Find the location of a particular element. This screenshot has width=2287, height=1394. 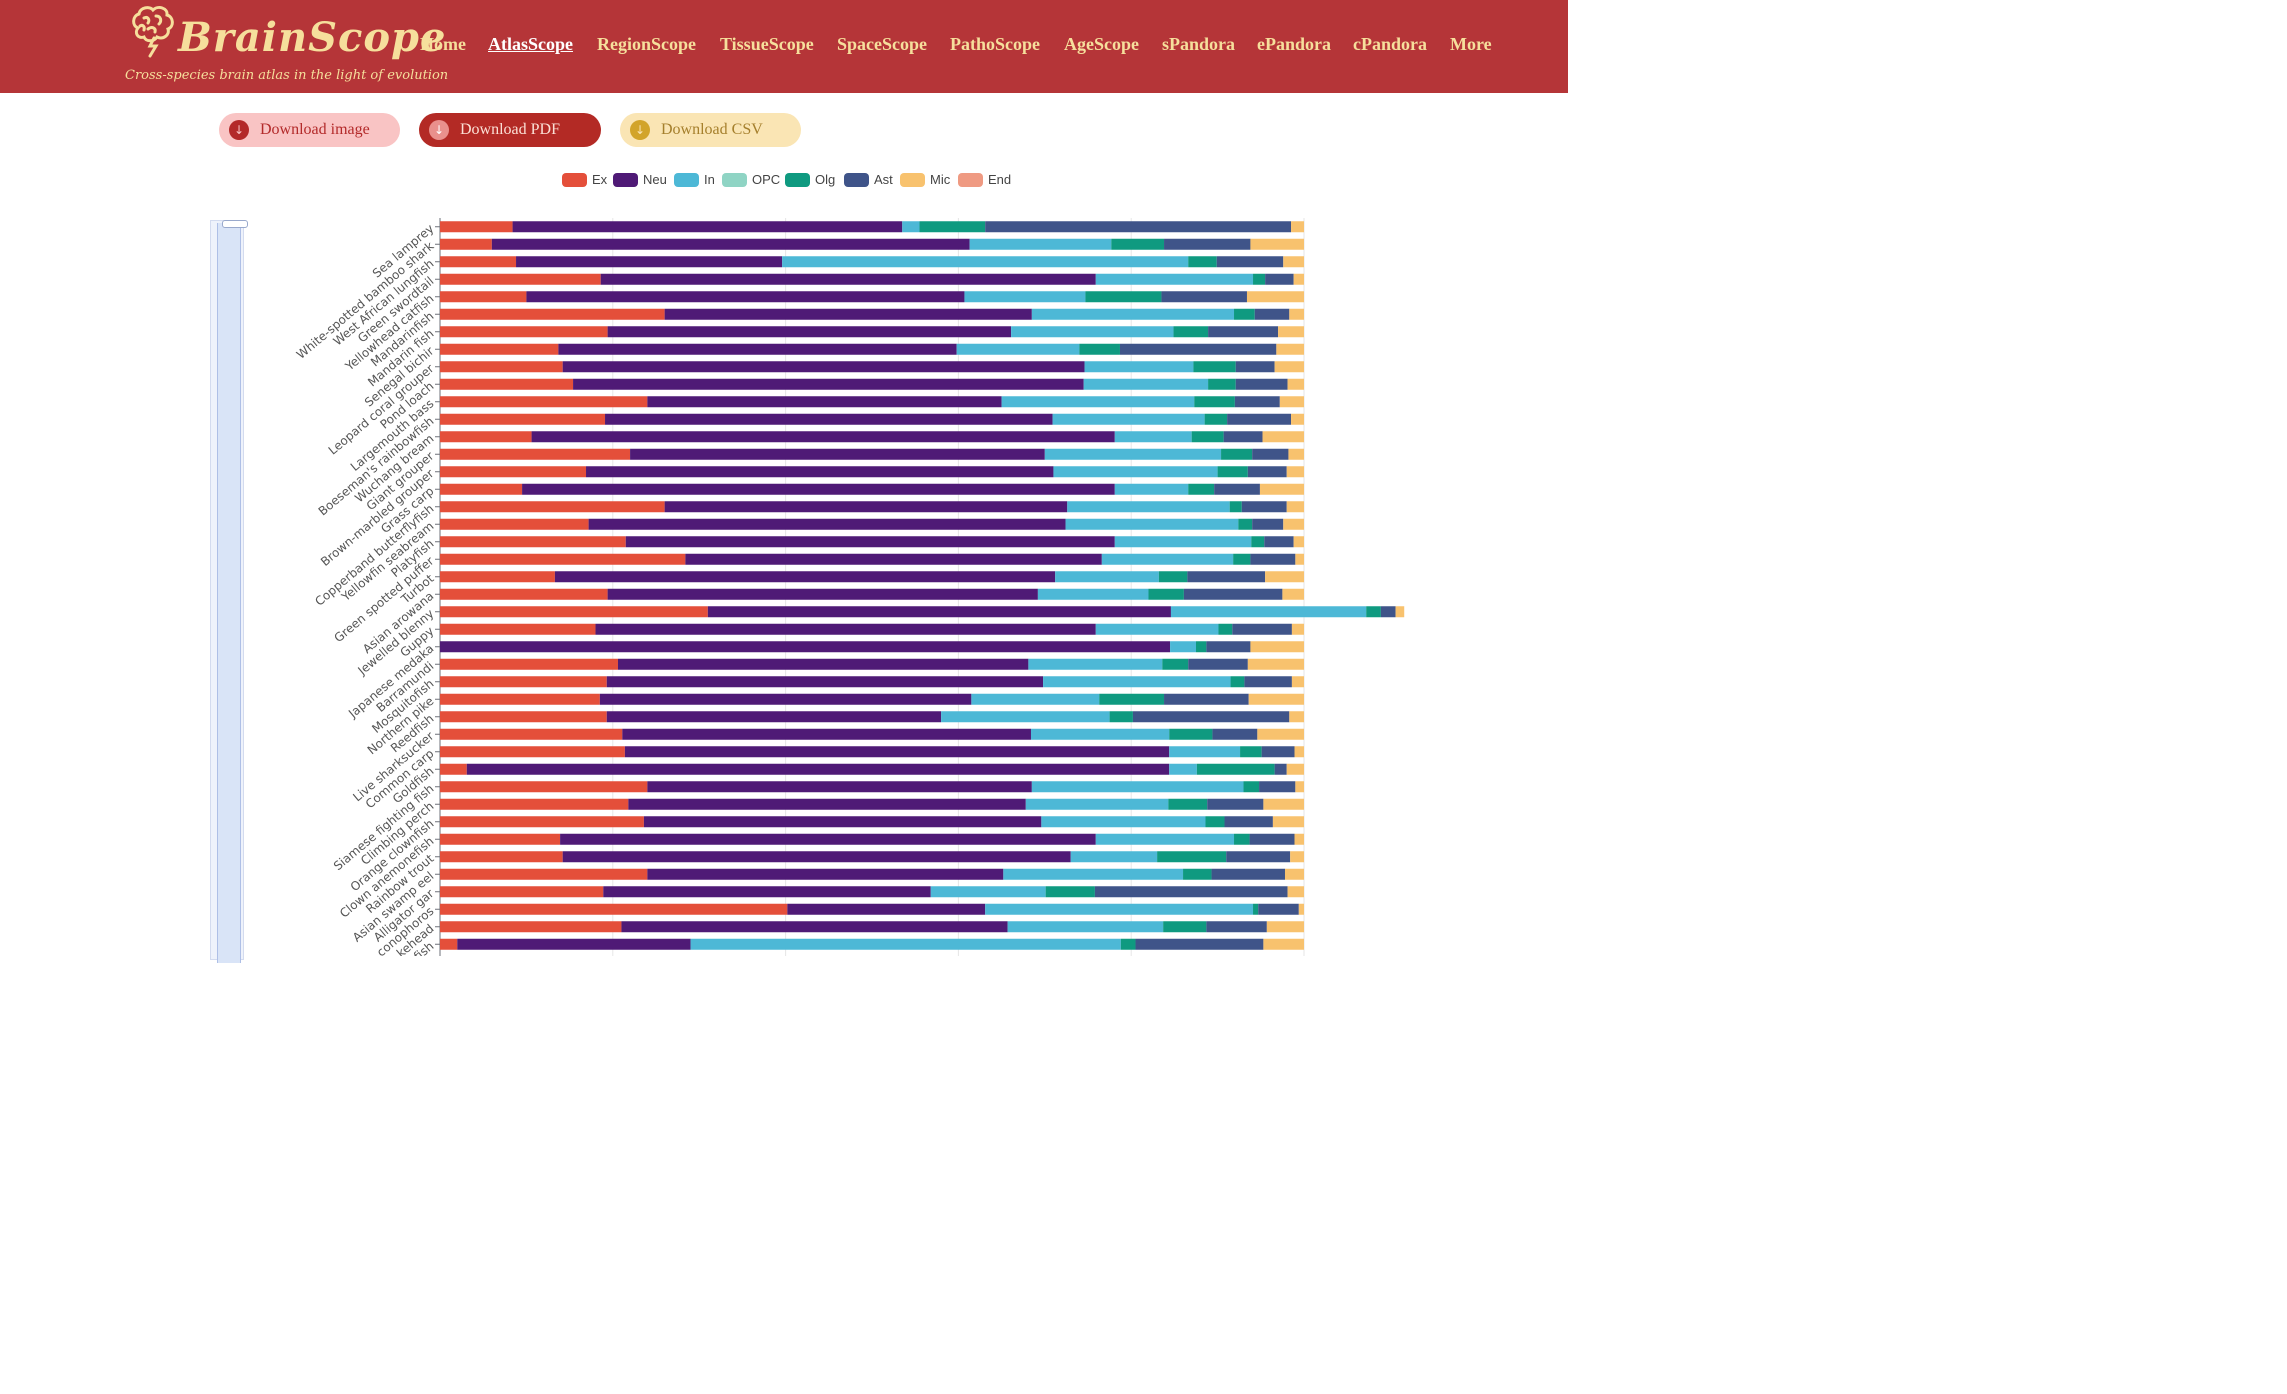

download-image-button: ↓ Download image is located at coordinates (309, 130).